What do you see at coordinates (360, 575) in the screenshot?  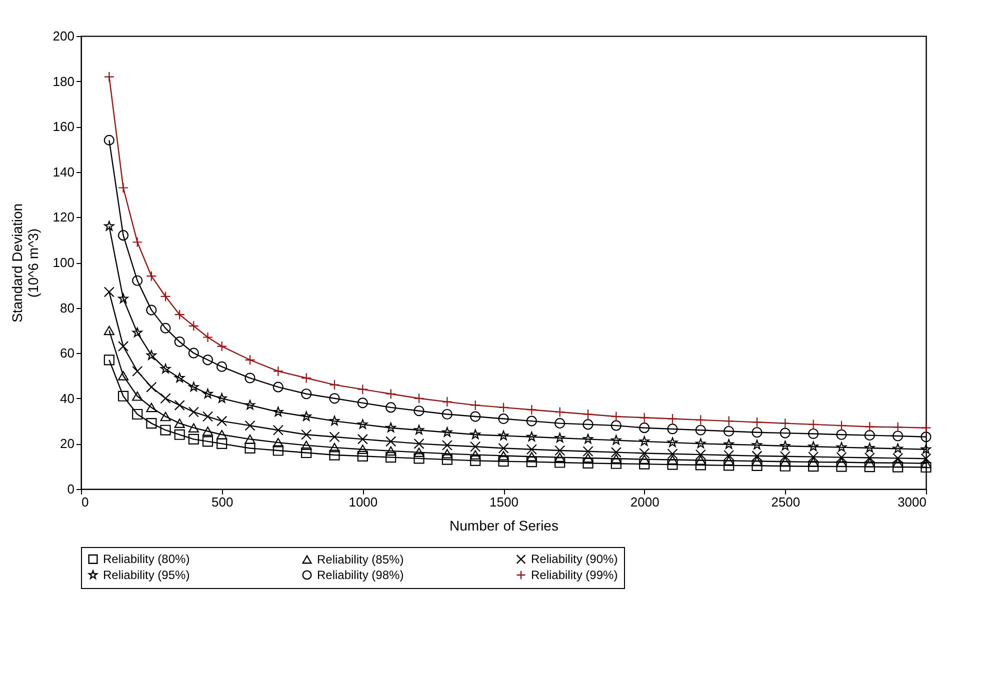 I see `legend-label: Reliability (98%)` at bounding box center [360, 575].